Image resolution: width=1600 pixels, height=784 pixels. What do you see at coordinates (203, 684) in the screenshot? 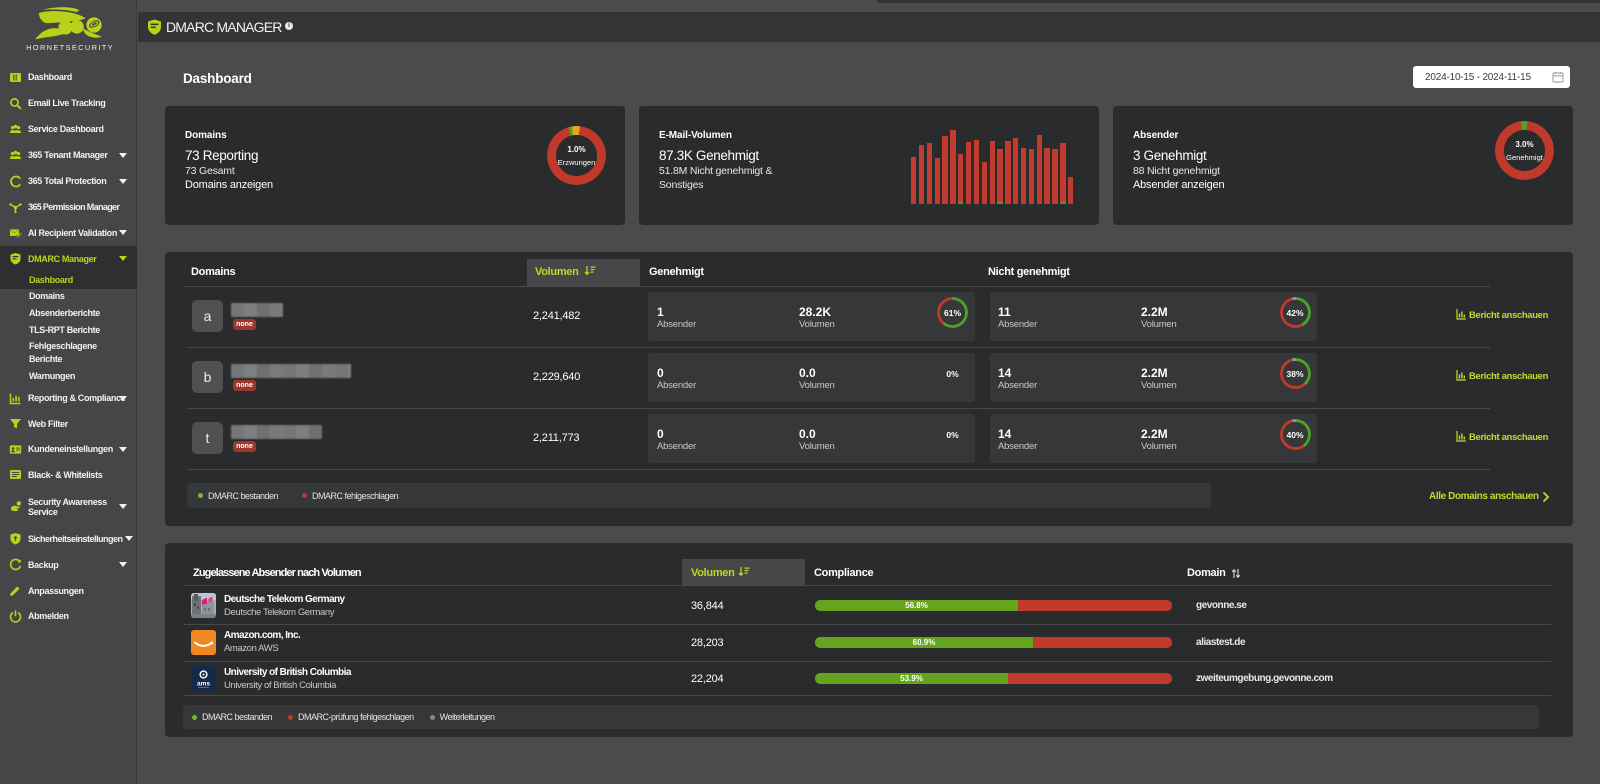
I see `svg-text: ams` at bounding box center [203, 684].